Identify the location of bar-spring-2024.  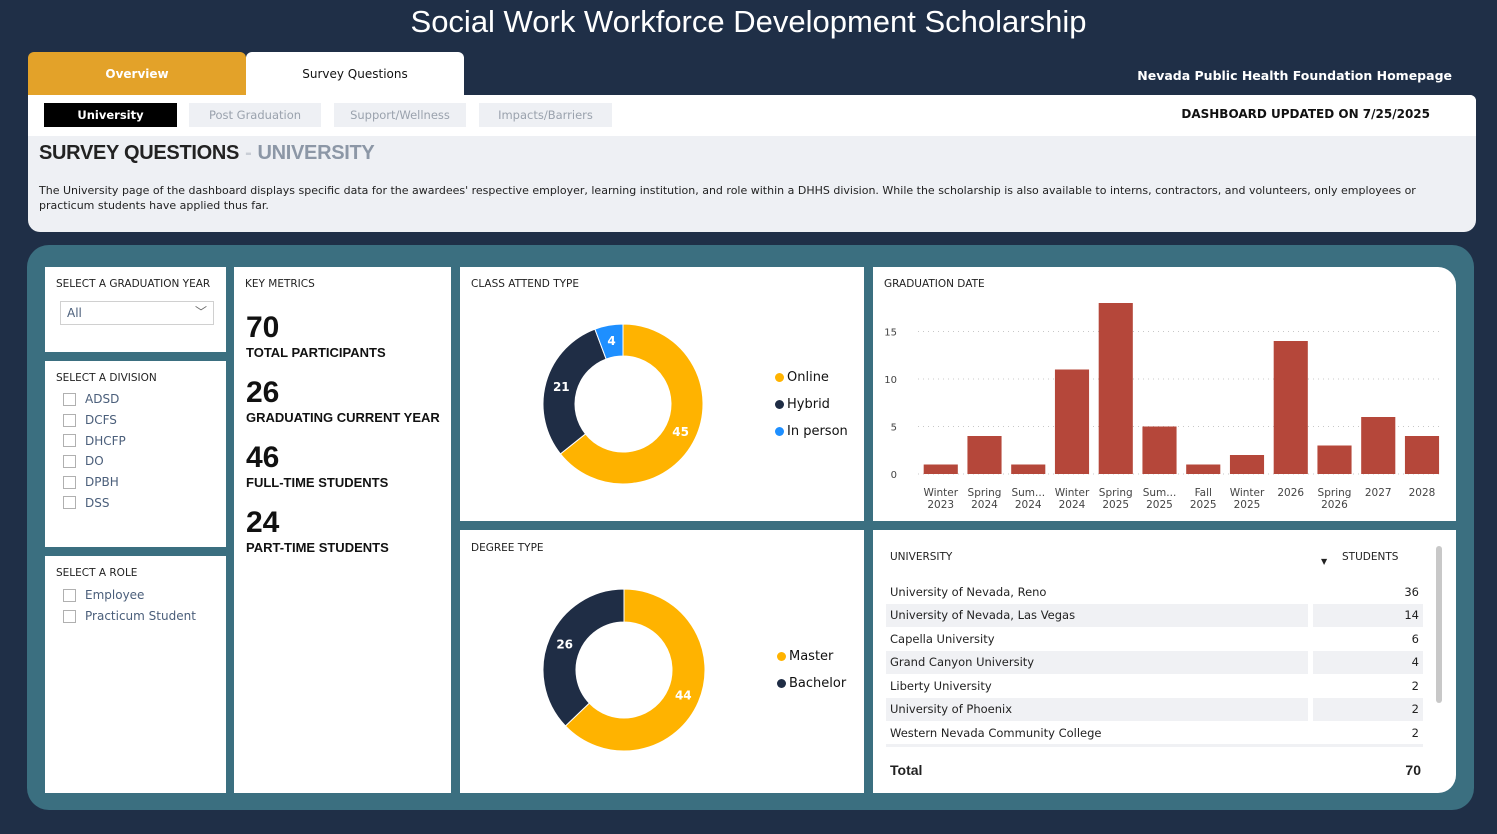
(984, 455).